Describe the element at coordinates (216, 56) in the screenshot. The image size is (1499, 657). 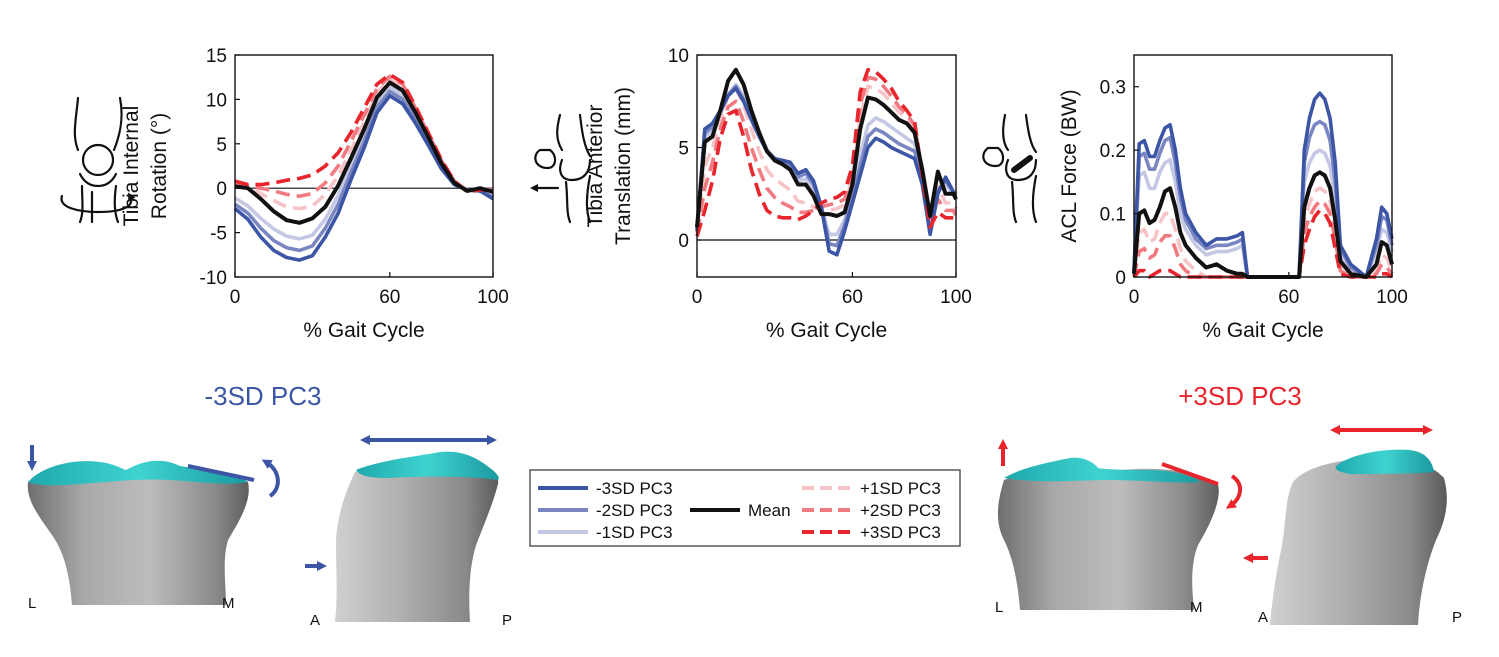
I see `y-tick-label: 15` at that location.